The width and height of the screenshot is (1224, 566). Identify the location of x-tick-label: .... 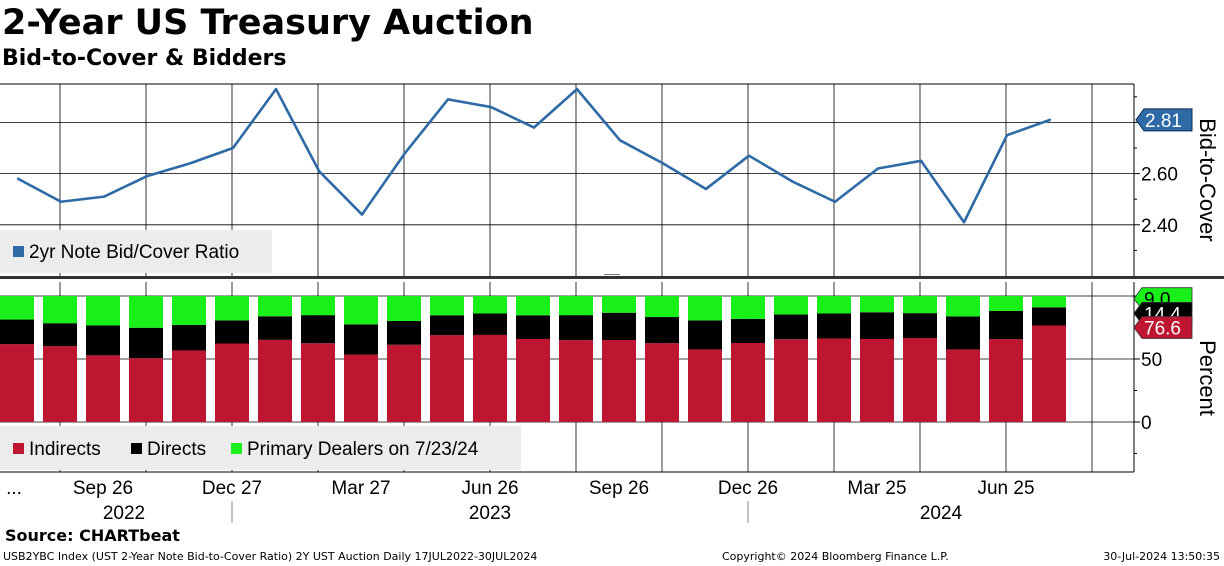
(14, 488).